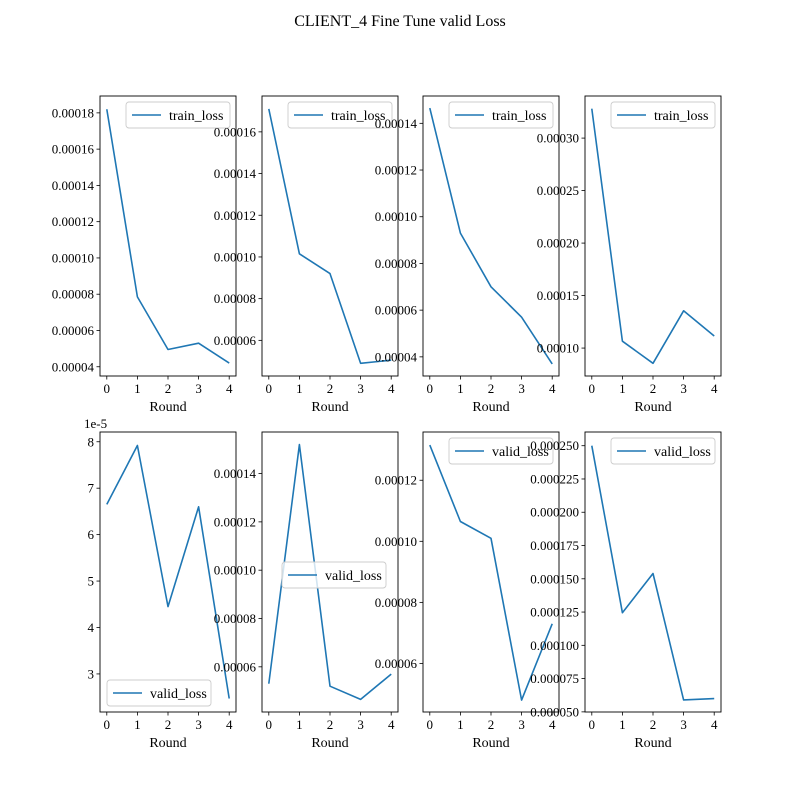 The image size is (800, 800). What do you see at coordinates (400, 21) in the screenshot?
I see `figure-title: CLIENT_4 Fine Tune valid Loss` at bounding box center [400, 21].